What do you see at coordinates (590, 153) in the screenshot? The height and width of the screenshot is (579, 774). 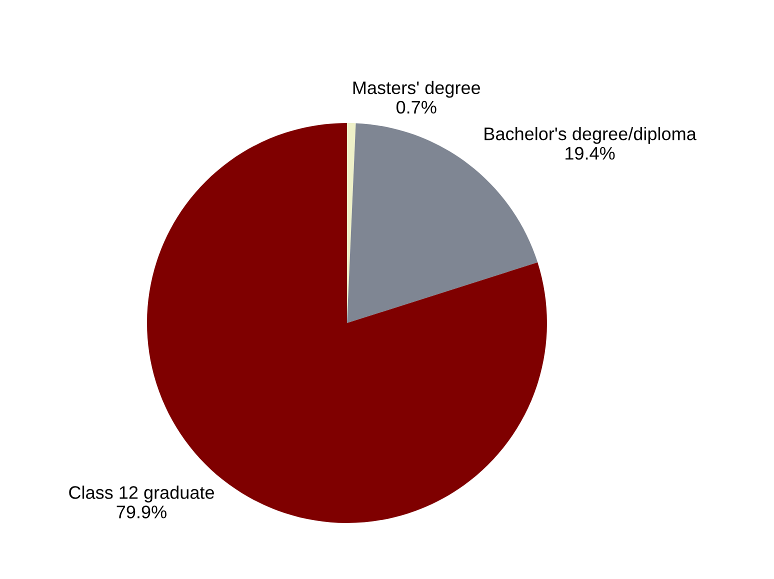 I see `data-label: 19.4%` at bounding box center [590, 153].